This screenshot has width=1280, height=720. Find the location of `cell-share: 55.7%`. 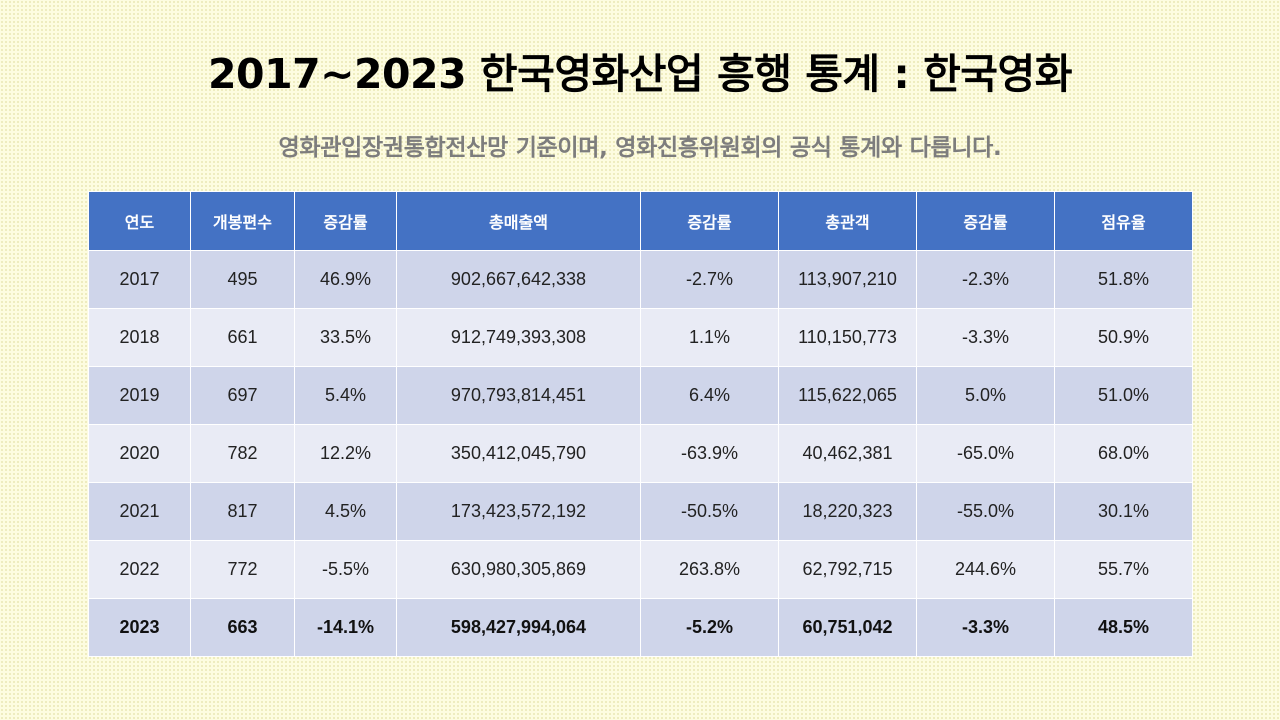

cell-share: 55.7% is located at coordinates (1123, 569).